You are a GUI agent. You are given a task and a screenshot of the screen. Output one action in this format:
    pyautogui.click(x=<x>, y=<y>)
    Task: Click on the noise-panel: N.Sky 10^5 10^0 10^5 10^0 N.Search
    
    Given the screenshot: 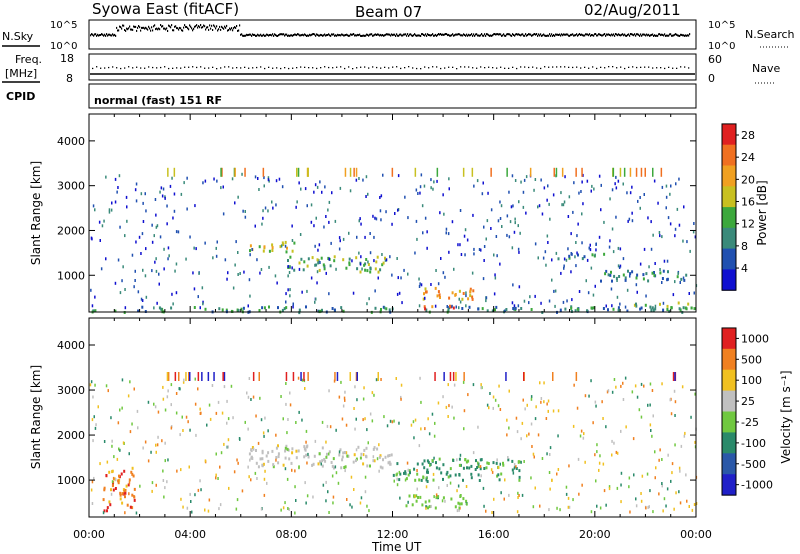 What is the action you would take?
    pyautogui.click(x=398, y=35)
    